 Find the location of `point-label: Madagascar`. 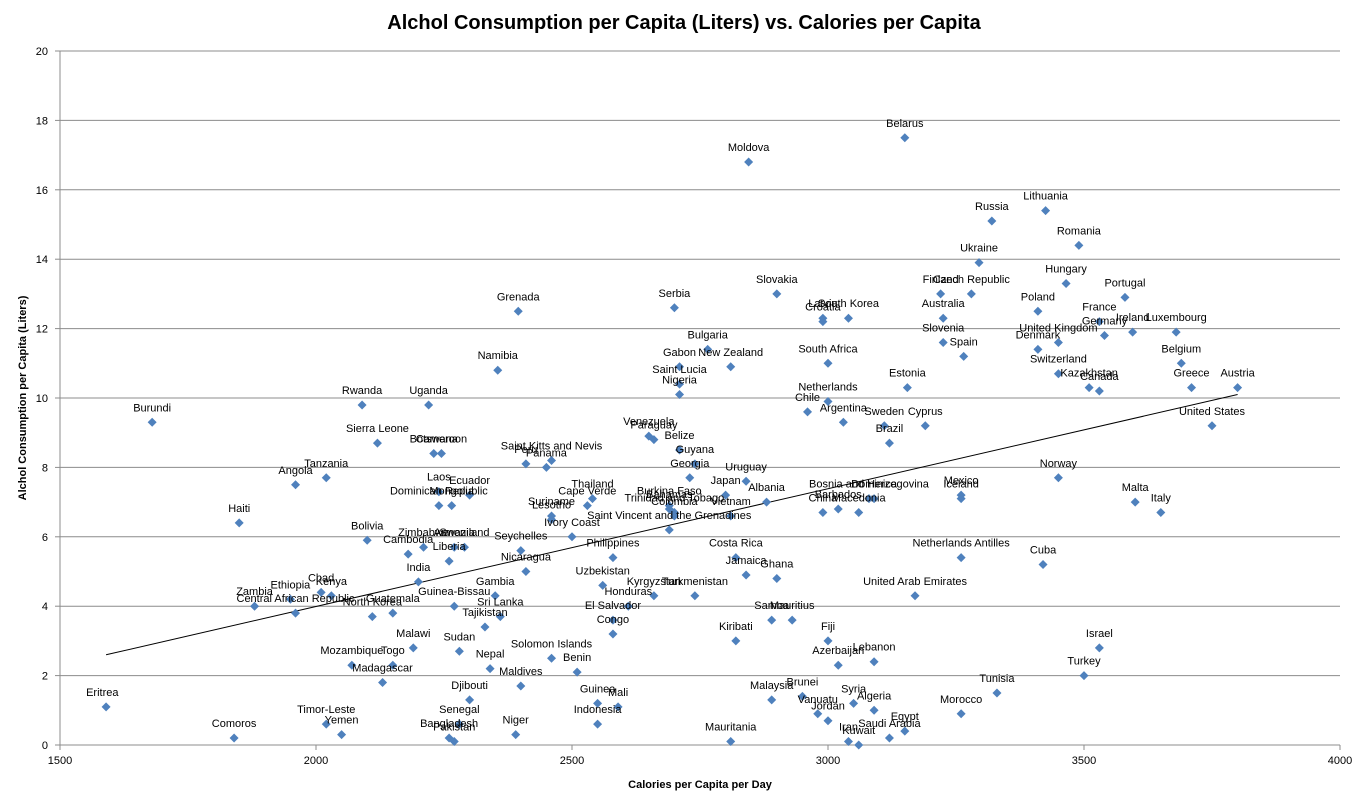

point-label: Madagascar is located at coordinates (382, 669).